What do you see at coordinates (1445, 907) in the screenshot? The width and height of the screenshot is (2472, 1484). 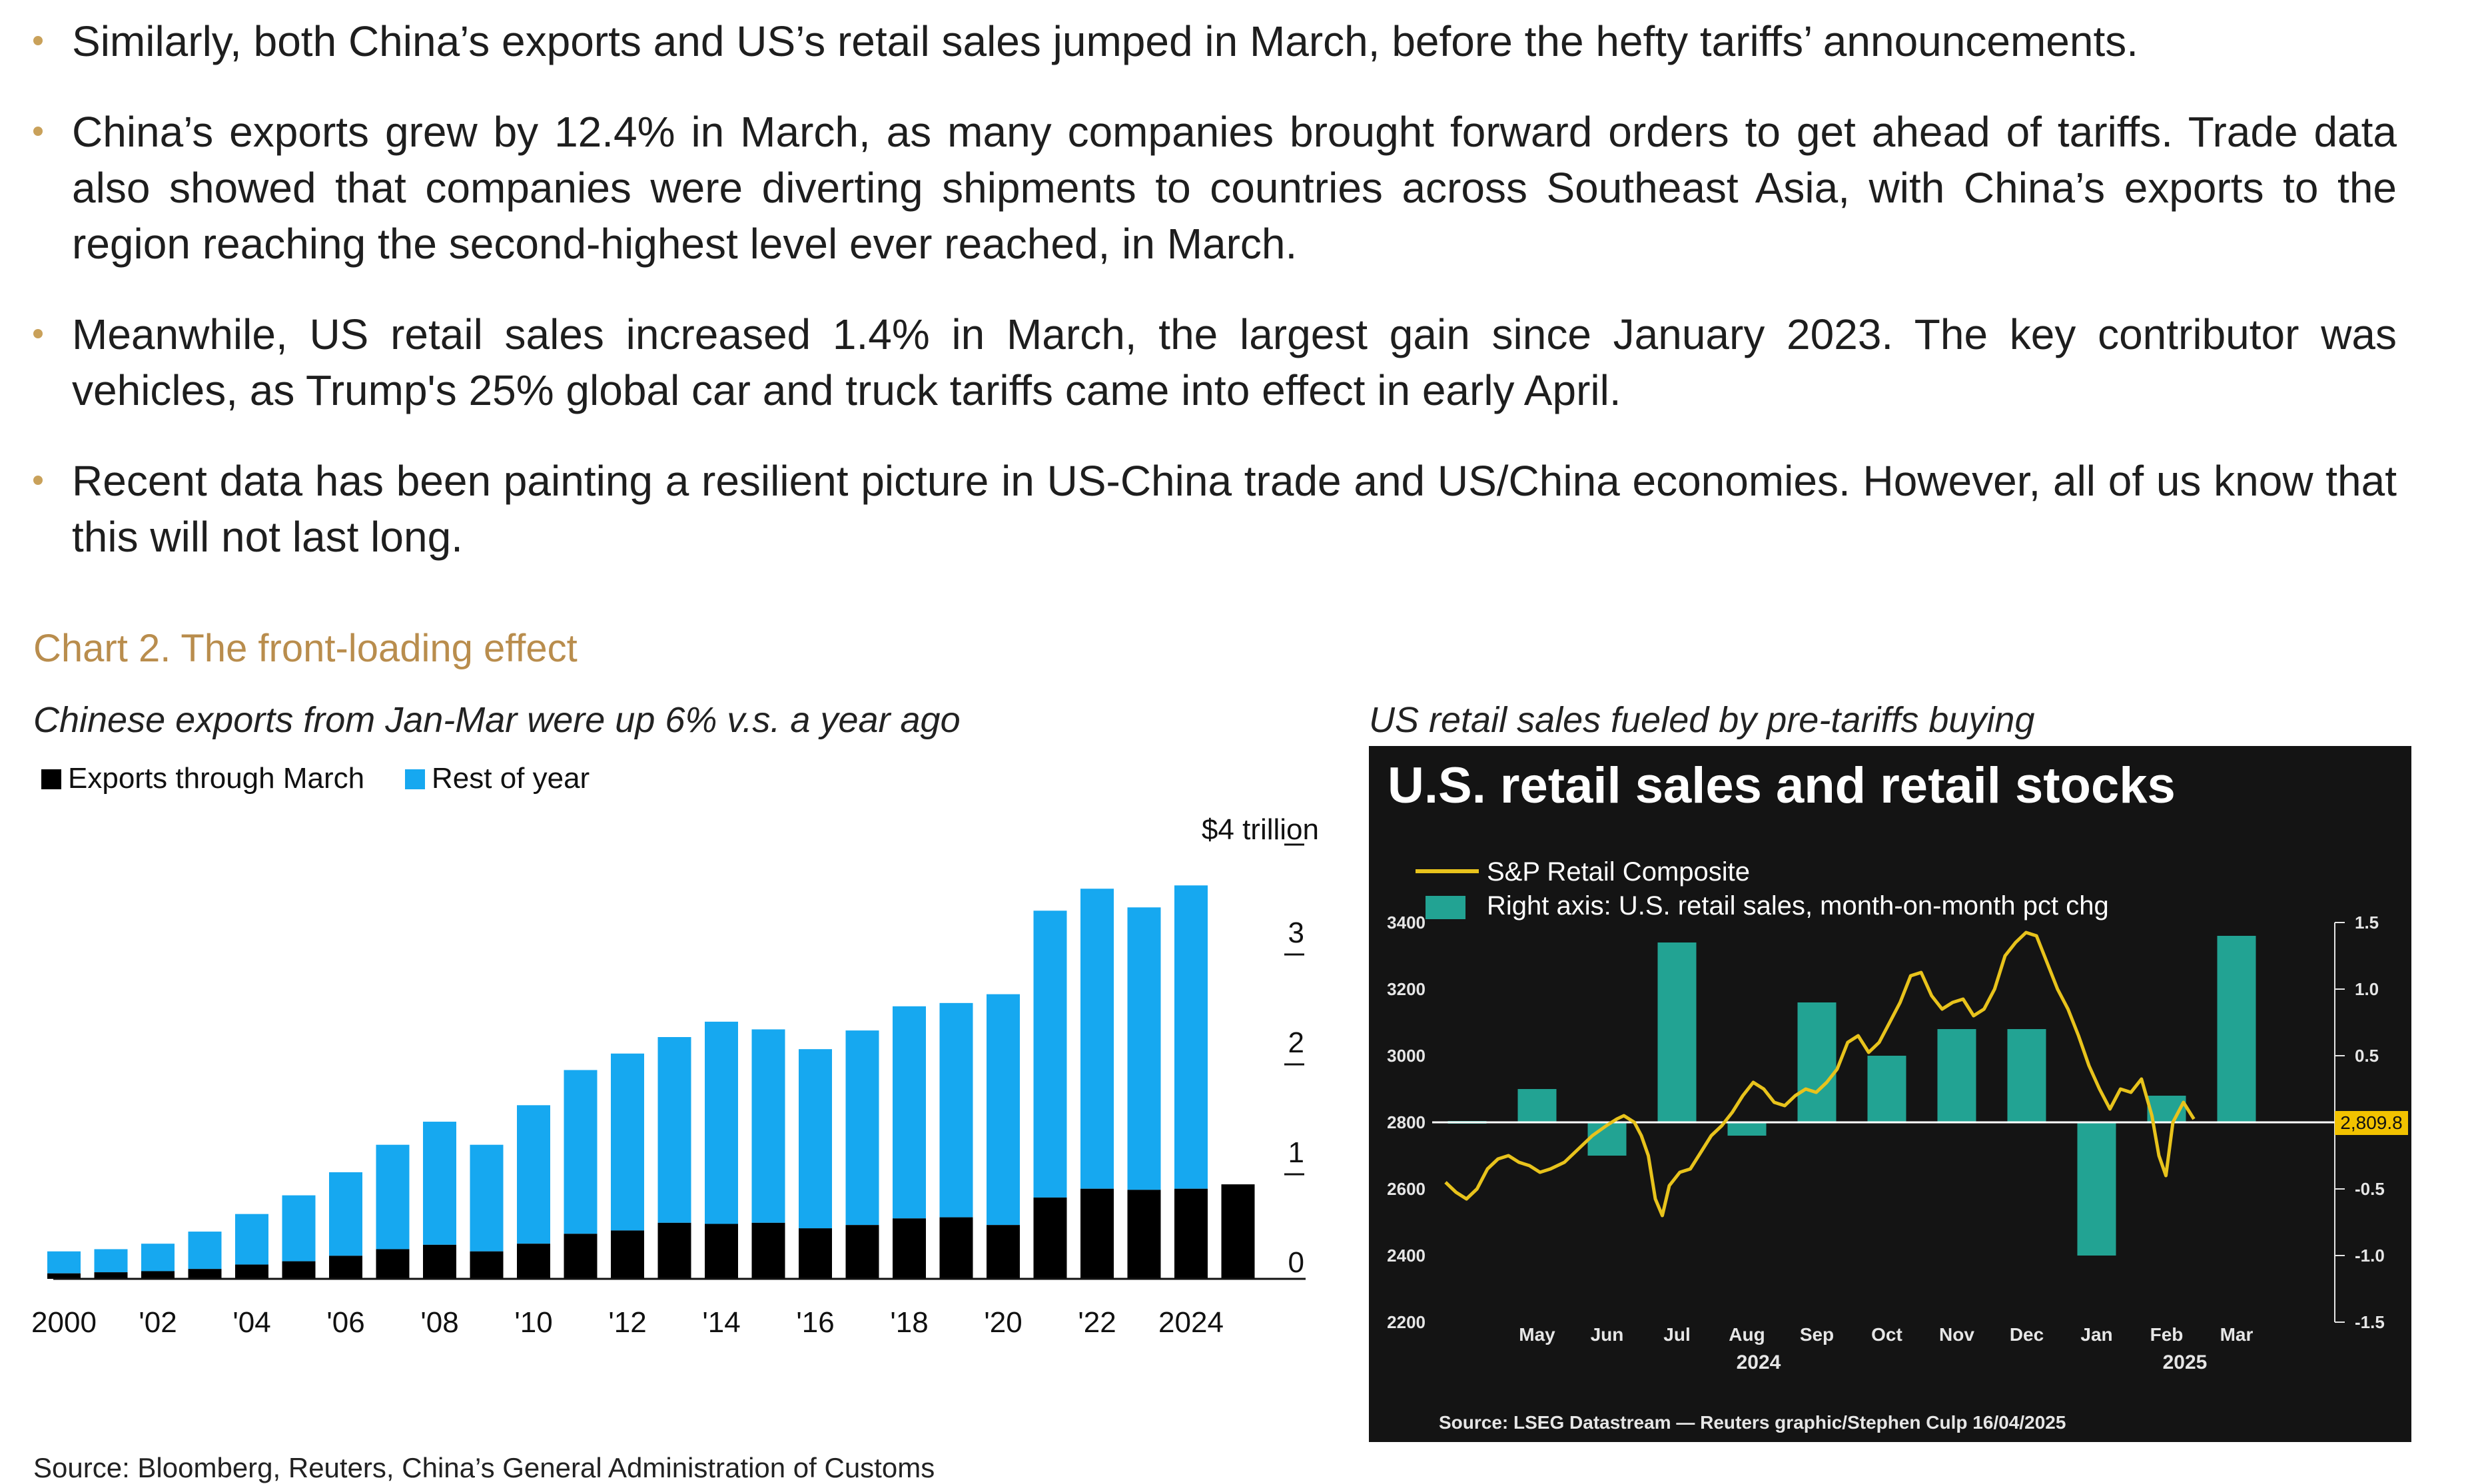 I see `legend-bar-swatch` at bounding box center [1445, 907].